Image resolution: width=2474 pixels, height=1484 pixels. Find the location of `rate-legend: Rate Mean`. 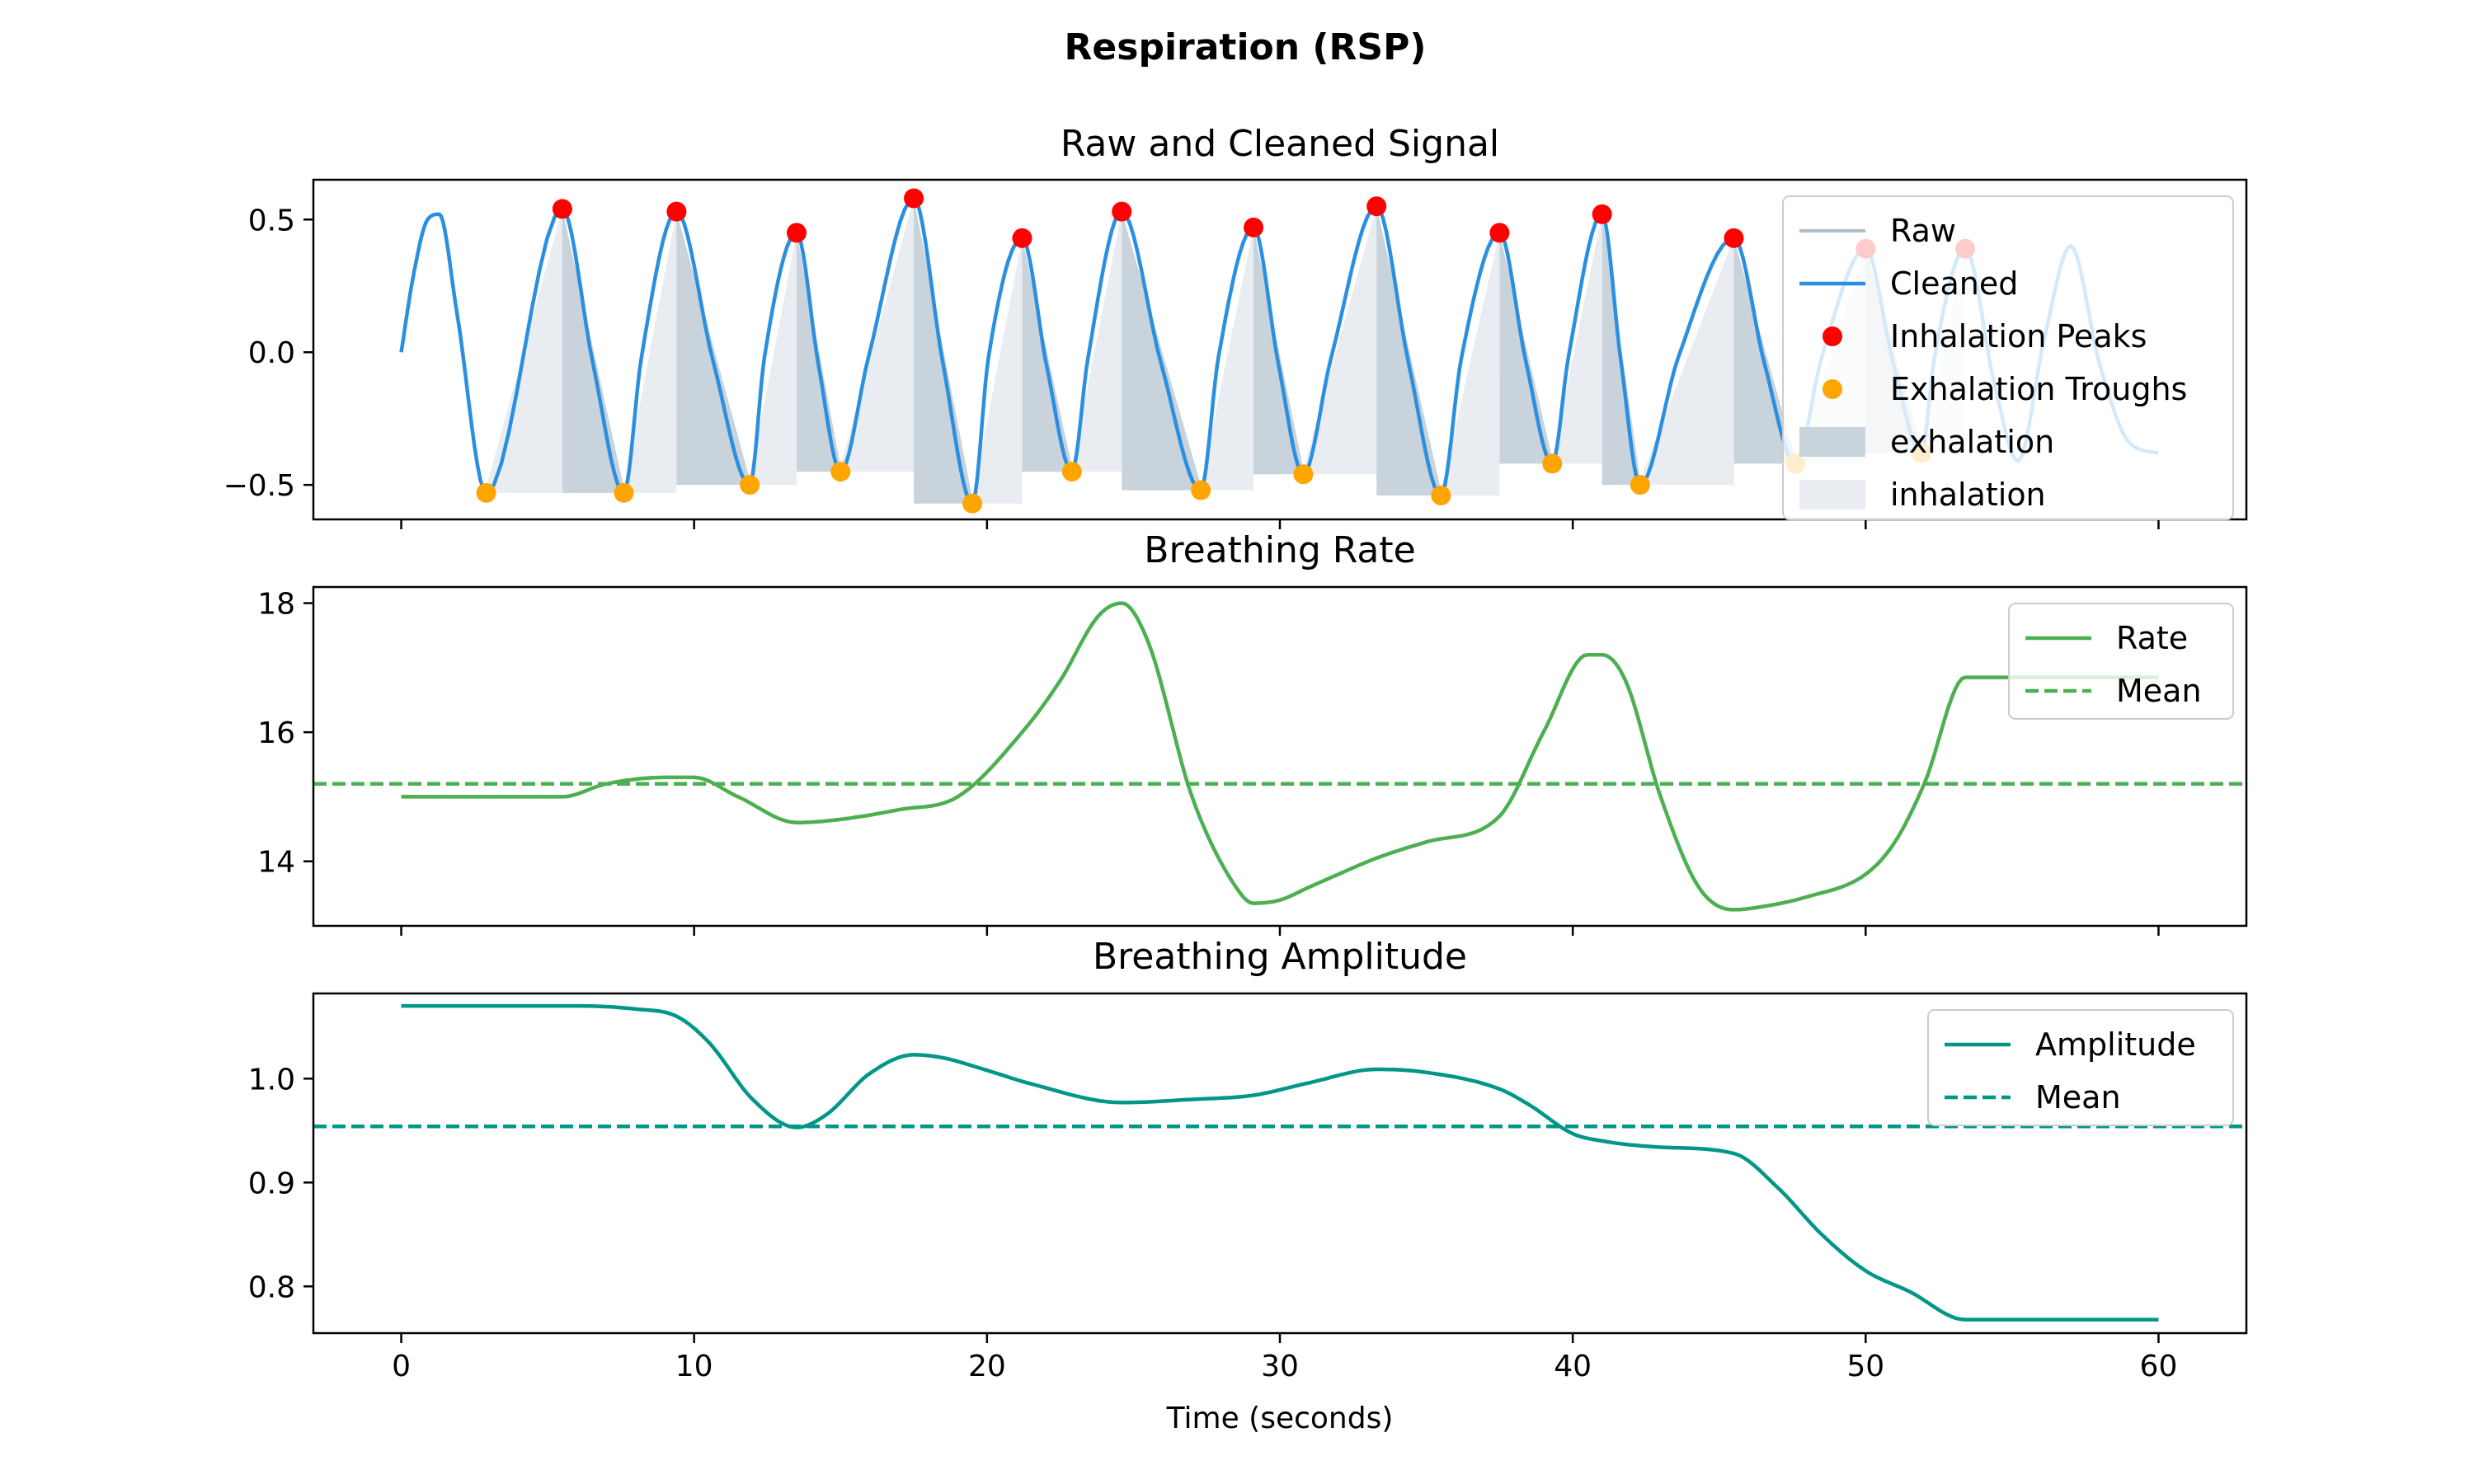

rate-legend: Rate Mean is located at coordinates (2121, 661).